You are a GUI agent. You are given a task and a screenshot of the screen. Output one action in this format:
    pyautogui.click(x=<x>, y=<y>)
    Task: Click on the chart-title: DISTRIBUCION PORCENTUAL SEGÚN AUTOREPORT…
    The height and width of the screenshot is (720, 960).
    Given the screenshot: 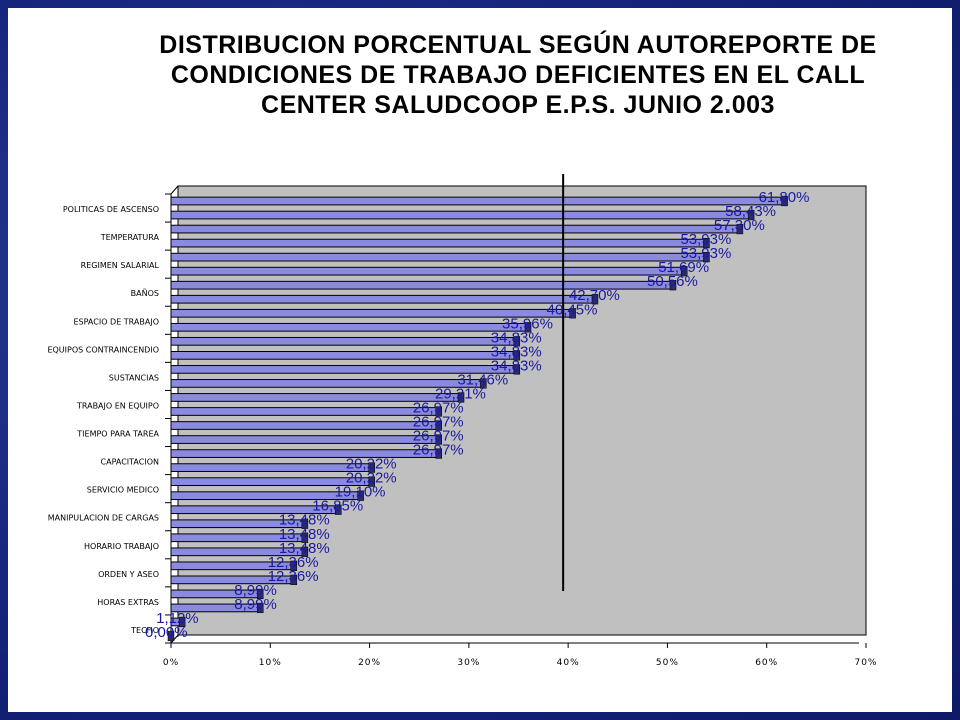 What is the action you would take?
    pyautogui.click(x=518, y=75)
    